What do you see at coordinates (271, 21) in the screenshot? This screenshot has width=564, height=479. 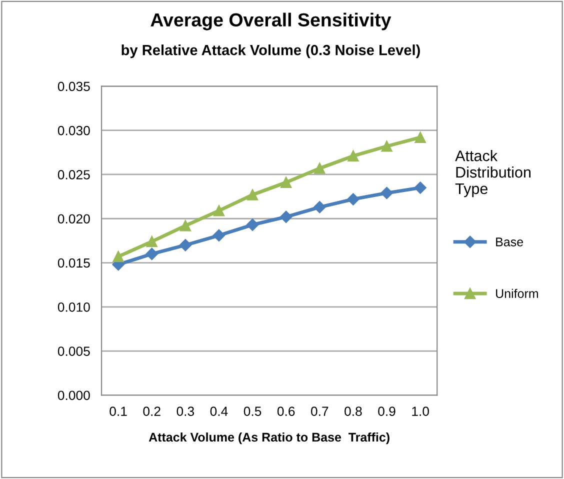 I see `chart-title: Average Overall Sensitivity` at bounding box center [271, 21].